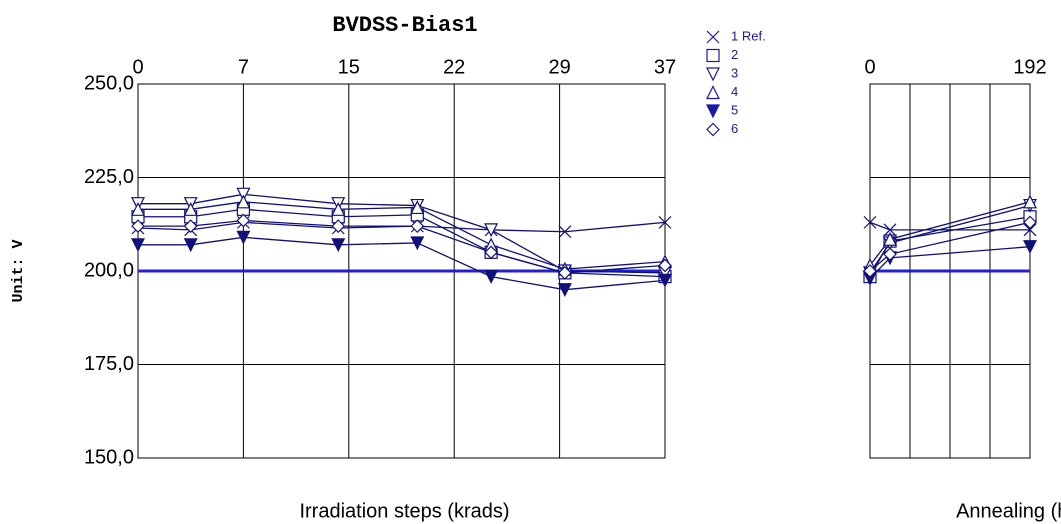 The height and width of the screenshot is (524, 1061). Describe the element at coordinates (109, 364) in the screenshot. I see `y-tick-label: 175,0` at that location.